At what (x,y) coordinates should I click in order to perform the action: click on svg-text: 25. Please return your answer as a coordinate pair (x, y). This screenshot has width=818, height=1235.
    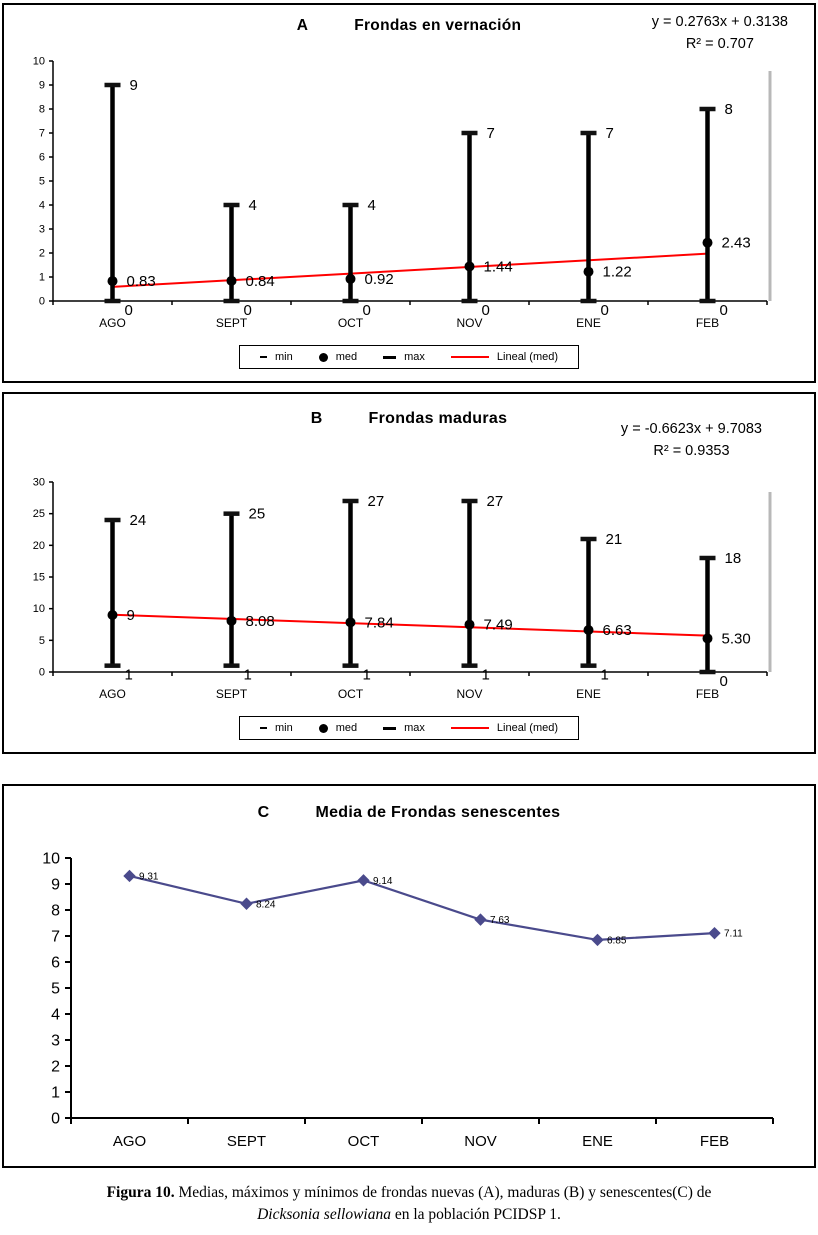
    Looking at the image, I should click on (257, 514).